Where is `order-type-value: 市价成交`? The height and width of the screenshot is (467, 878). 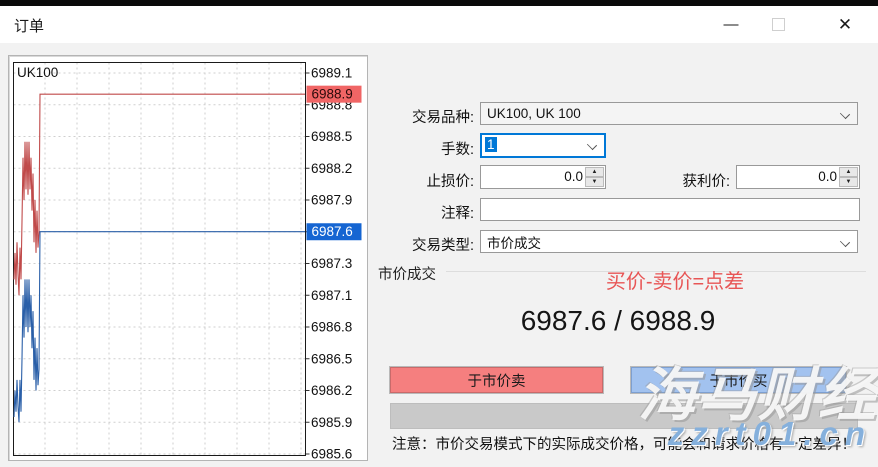
order-type-value: 市价成交 is located at coordinates (514, 243).